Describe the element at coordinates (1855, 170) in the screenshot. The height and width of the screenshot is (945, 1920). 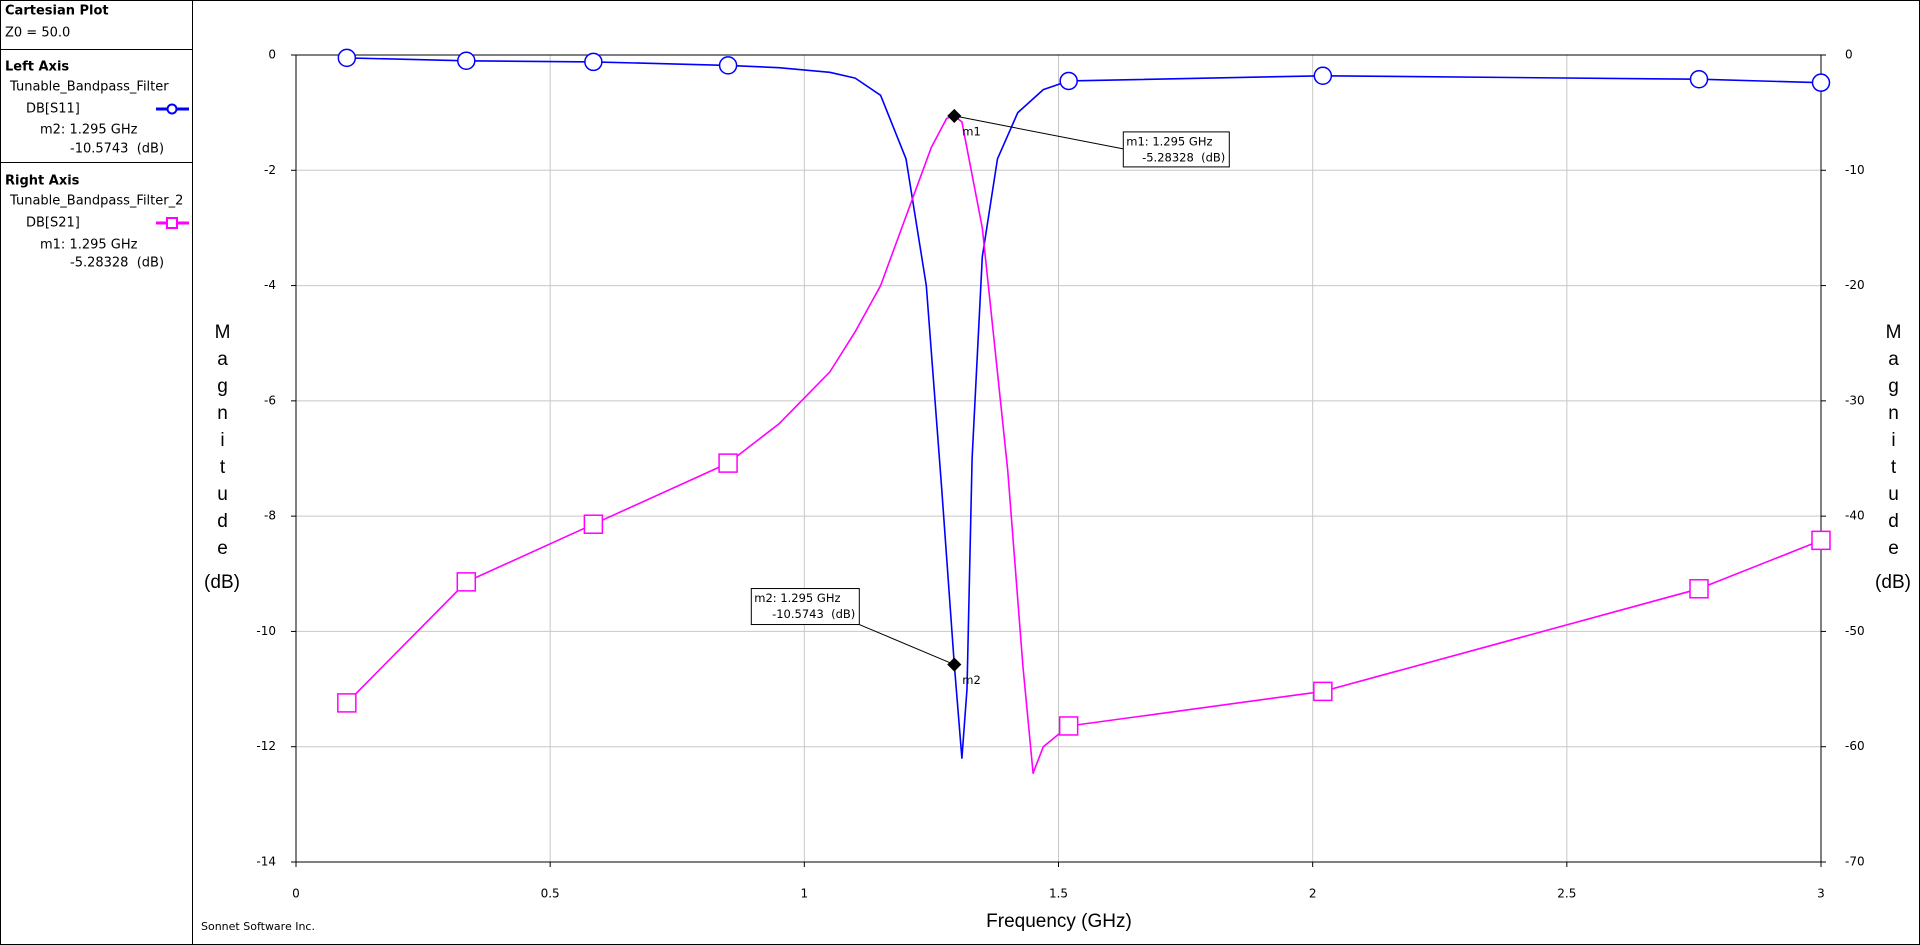
I see `y2-tick-label: -10` at that location.